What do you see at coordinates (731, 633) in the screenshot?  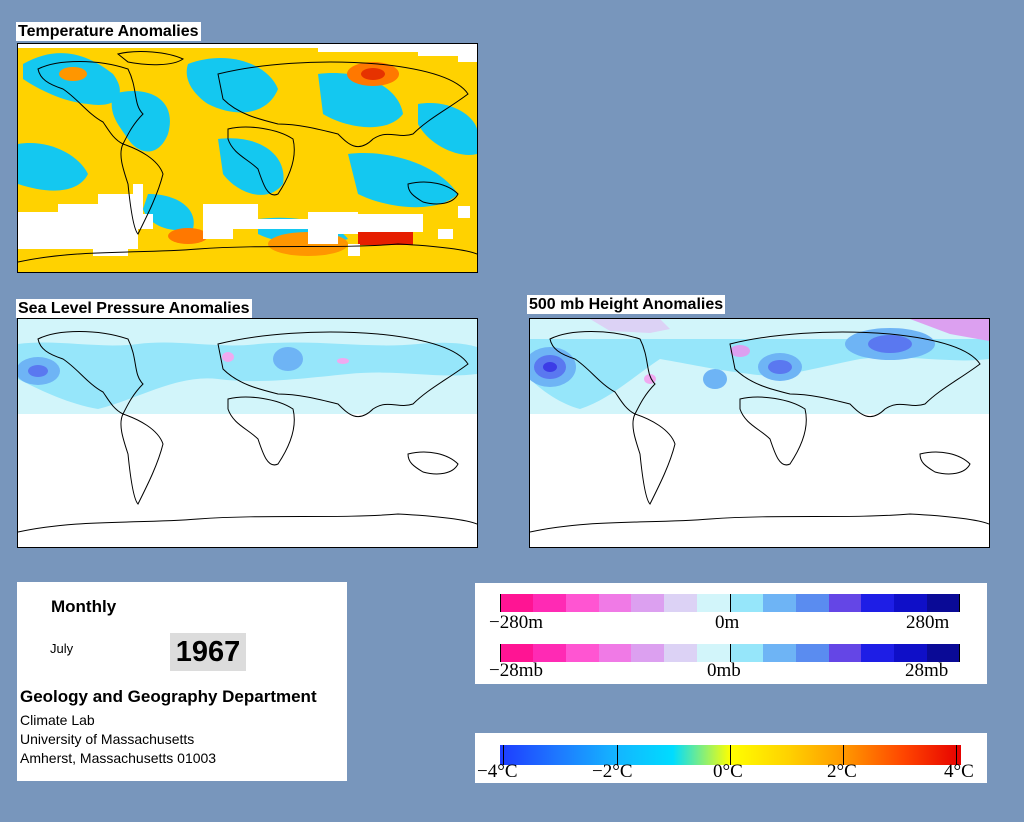 I see `height-pressure-legend: −280m 0m 280m −28mb 0mb 28mb` at bounding box center [731, 633].